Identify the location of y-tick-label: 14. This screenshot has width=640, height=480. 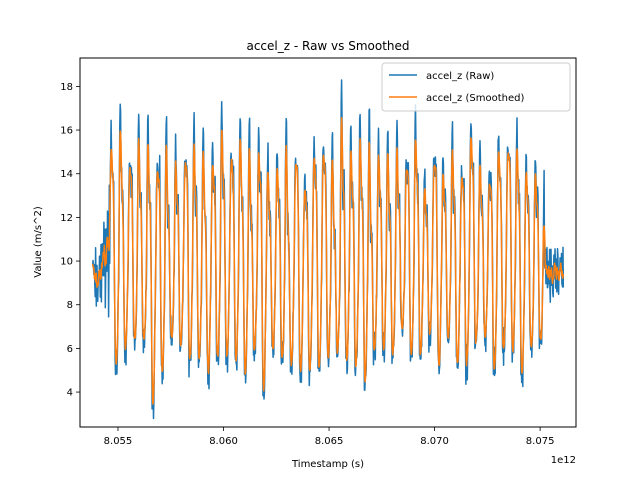
(66, 174).